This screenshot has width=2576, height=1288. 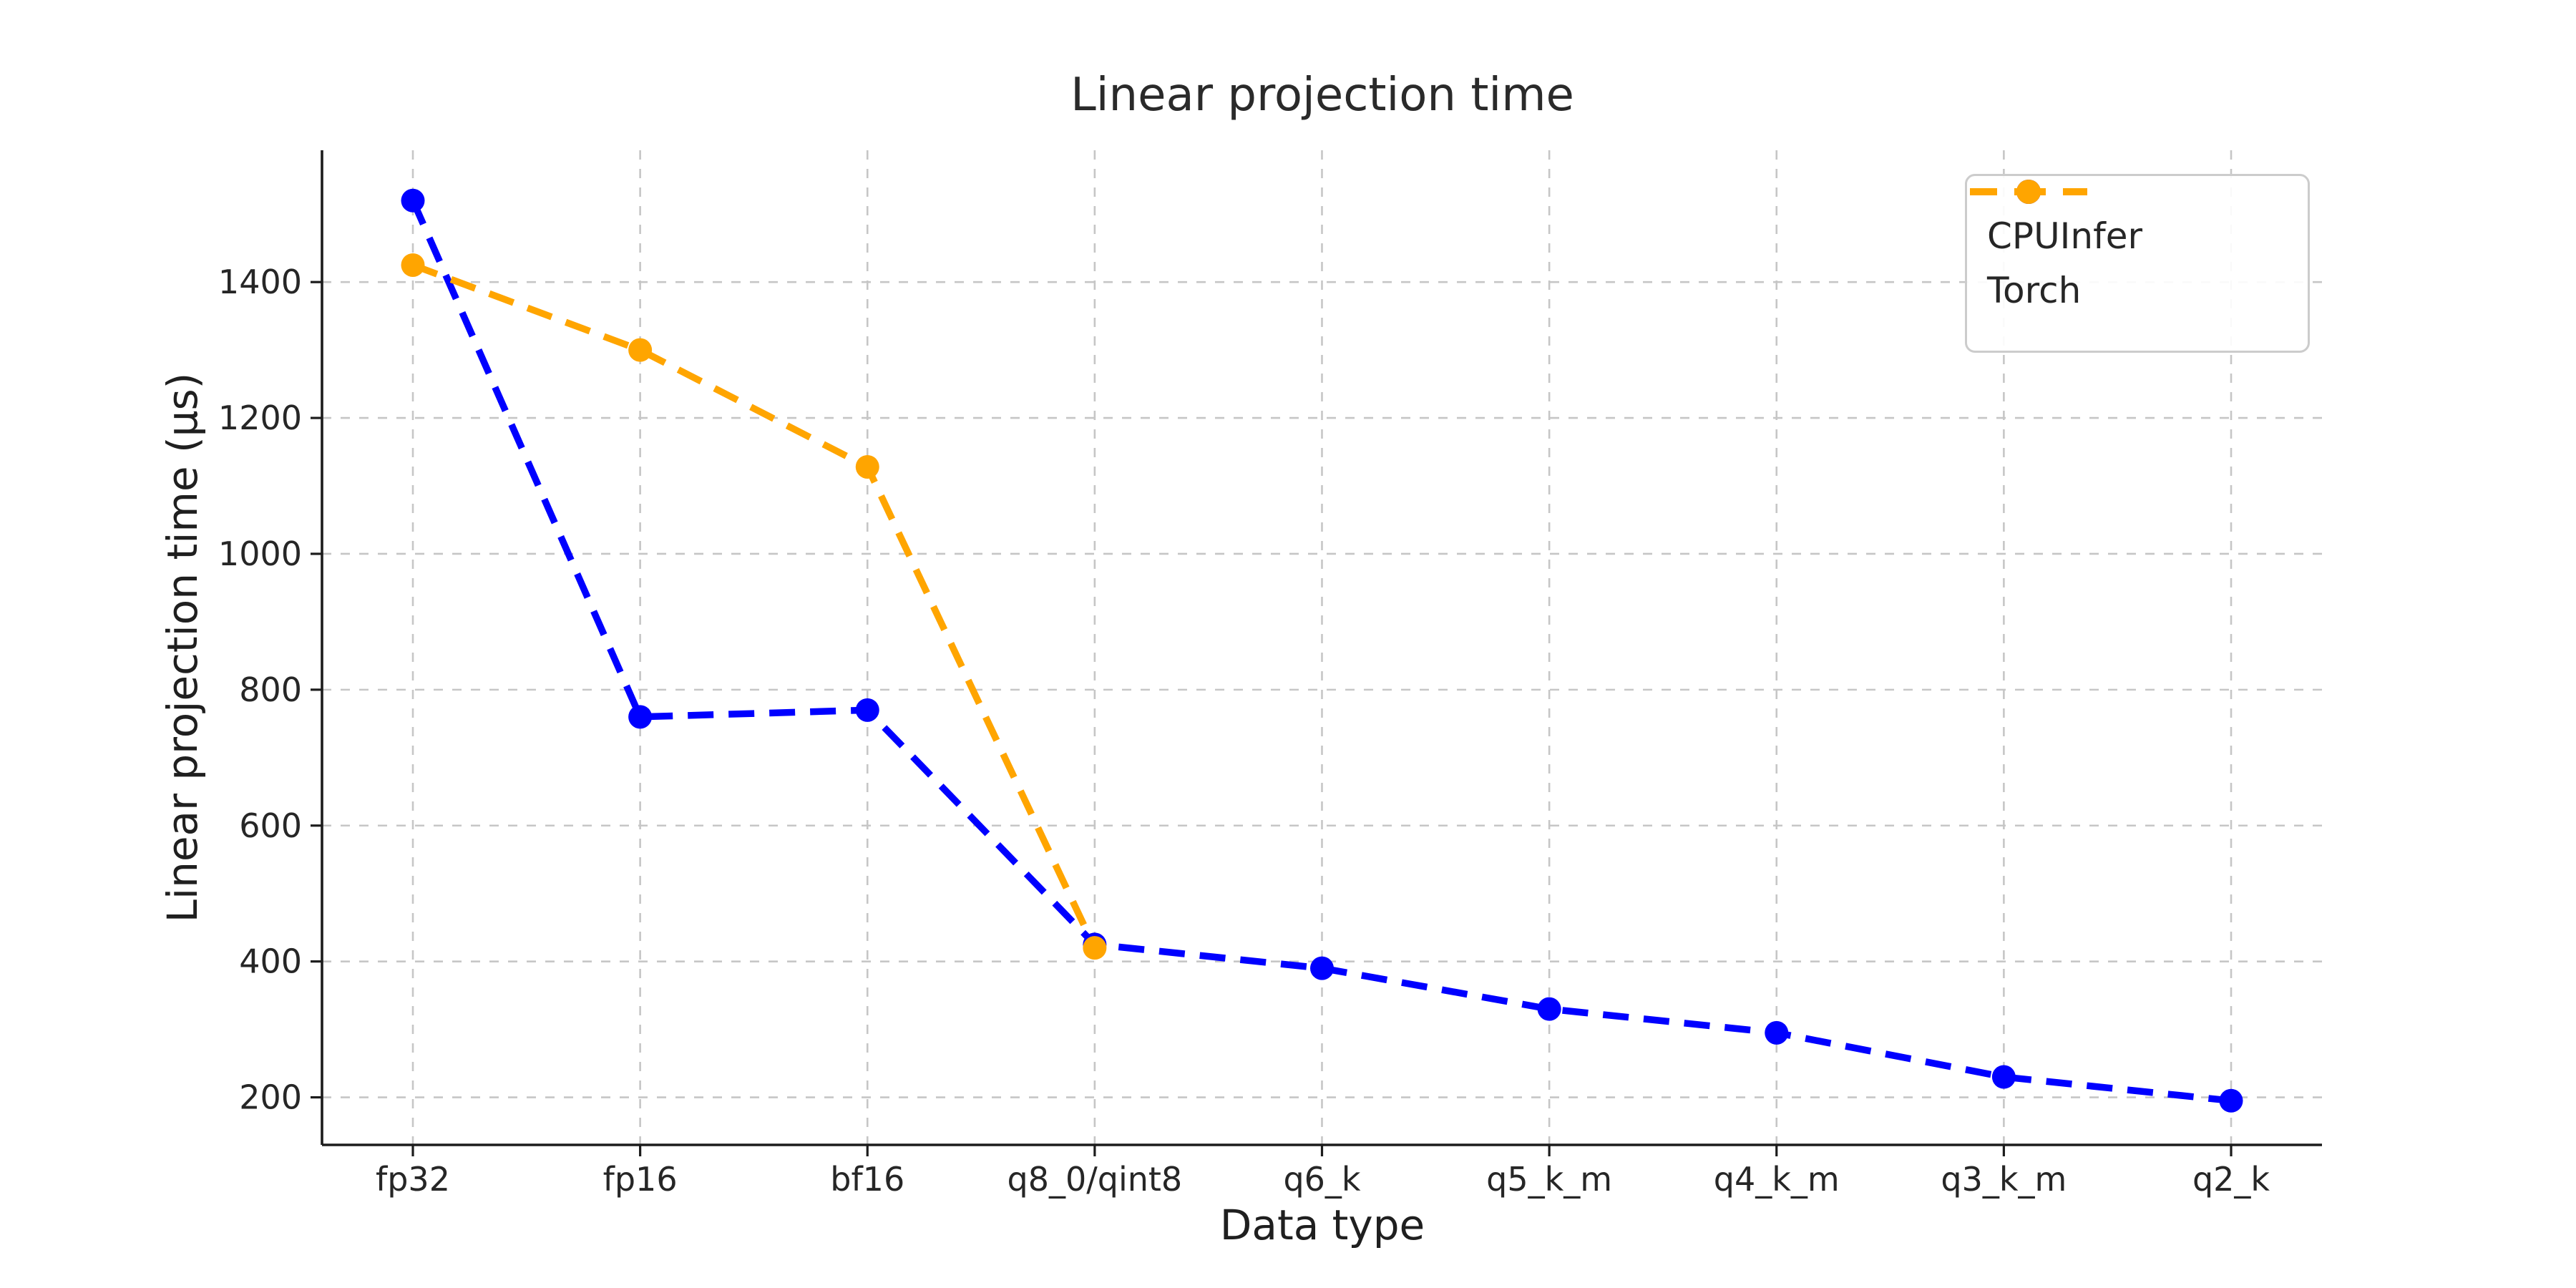 I want to click on legend-item-cpuinfer: CPUInfer, so click(x=2139, y=218).